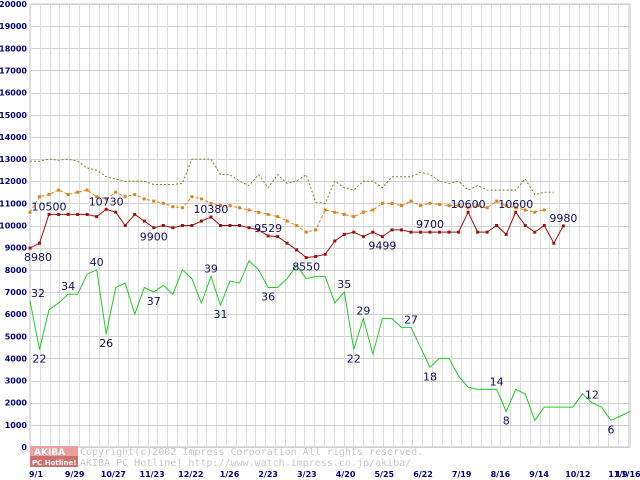 This screenshot has width=640, height=480. I want to click on data-label: 27, so click(411, 319).